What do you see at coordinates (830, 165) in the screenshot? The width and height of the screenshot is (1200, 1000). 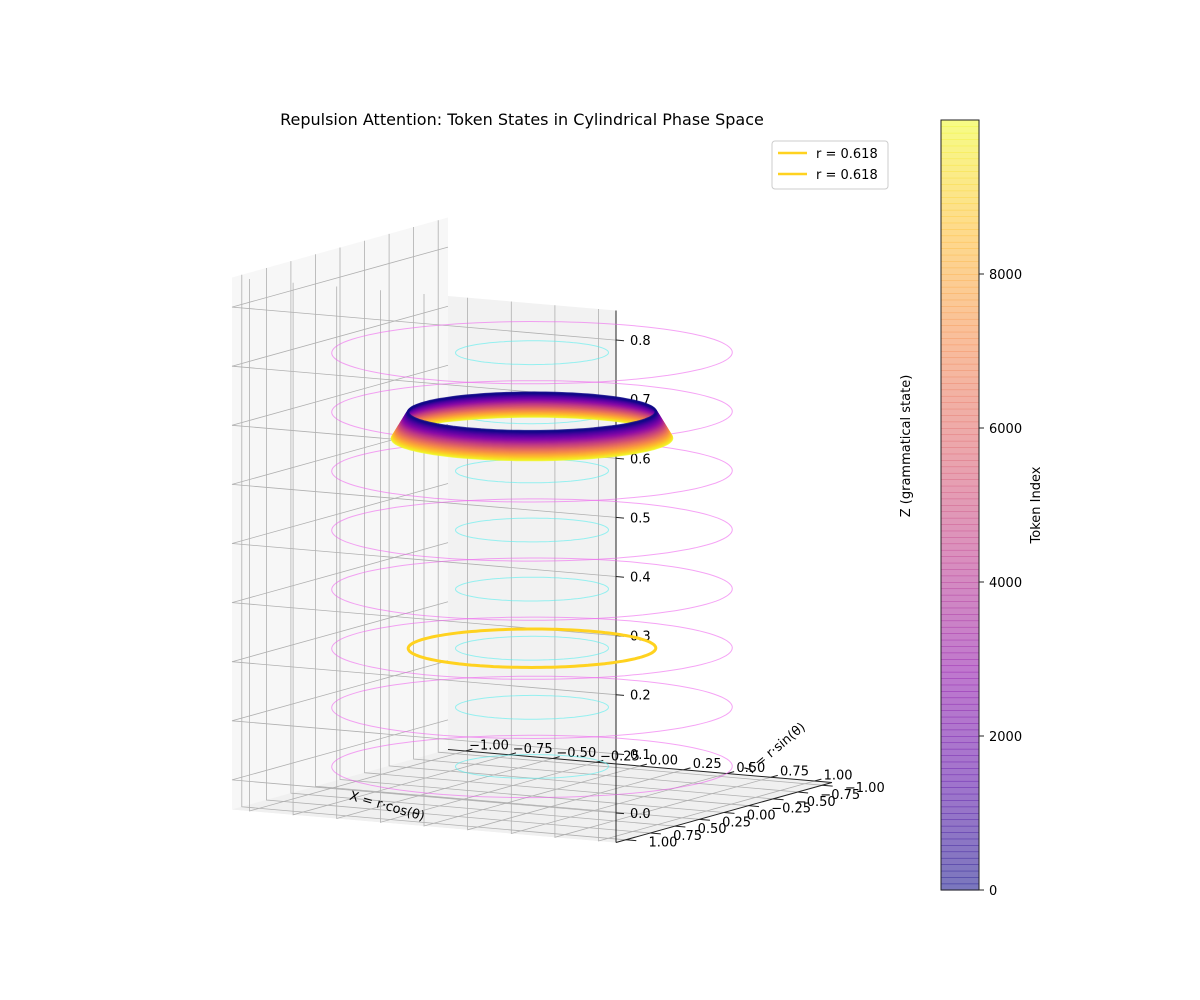 I see `legend: r = 0.618 r = 0.618` at bounding box center [830, 165].